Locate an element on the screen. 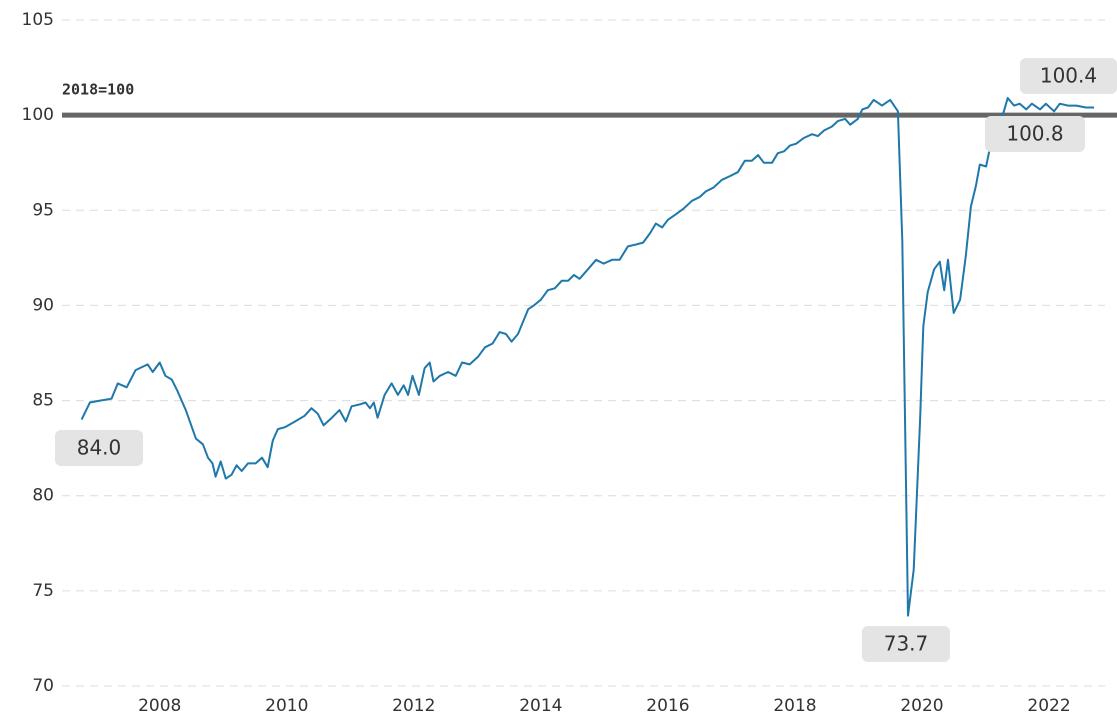 This screenshot has height=717, width=1117. x-tick-label: 2014 is located at coordinates (540, 706).